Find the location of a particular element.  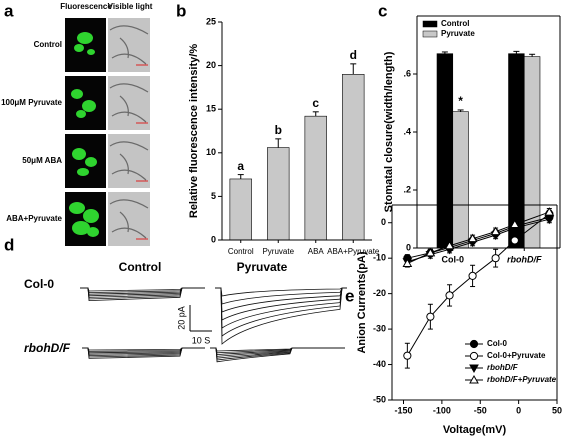

y-tick-label: -20 is located at coordinates (379, 293).